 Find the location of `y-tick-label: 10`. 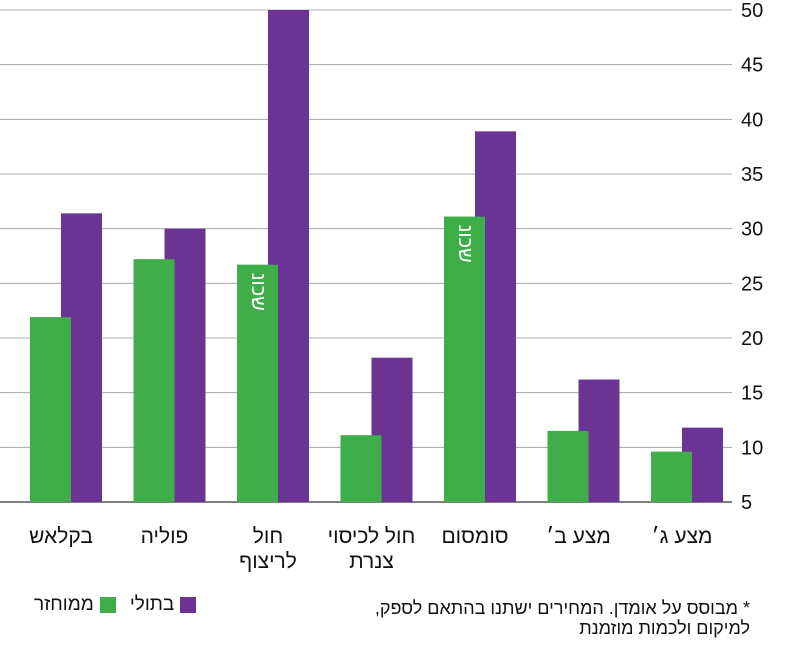

y-tick-label: 10 is located at coordinates (752, 448).